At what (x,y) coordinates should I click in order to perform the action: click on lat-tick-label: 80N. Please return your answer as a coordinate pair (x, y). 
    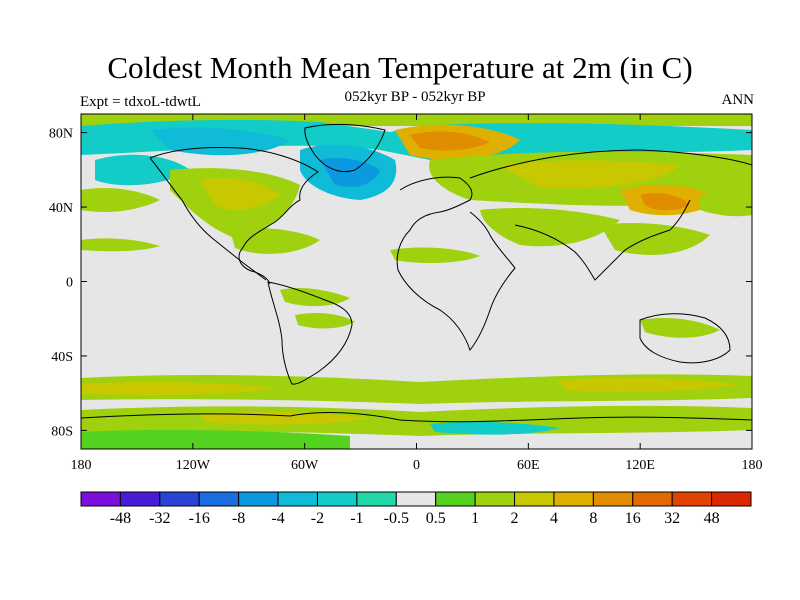
    Looking at the image, I should click on (61, 134).